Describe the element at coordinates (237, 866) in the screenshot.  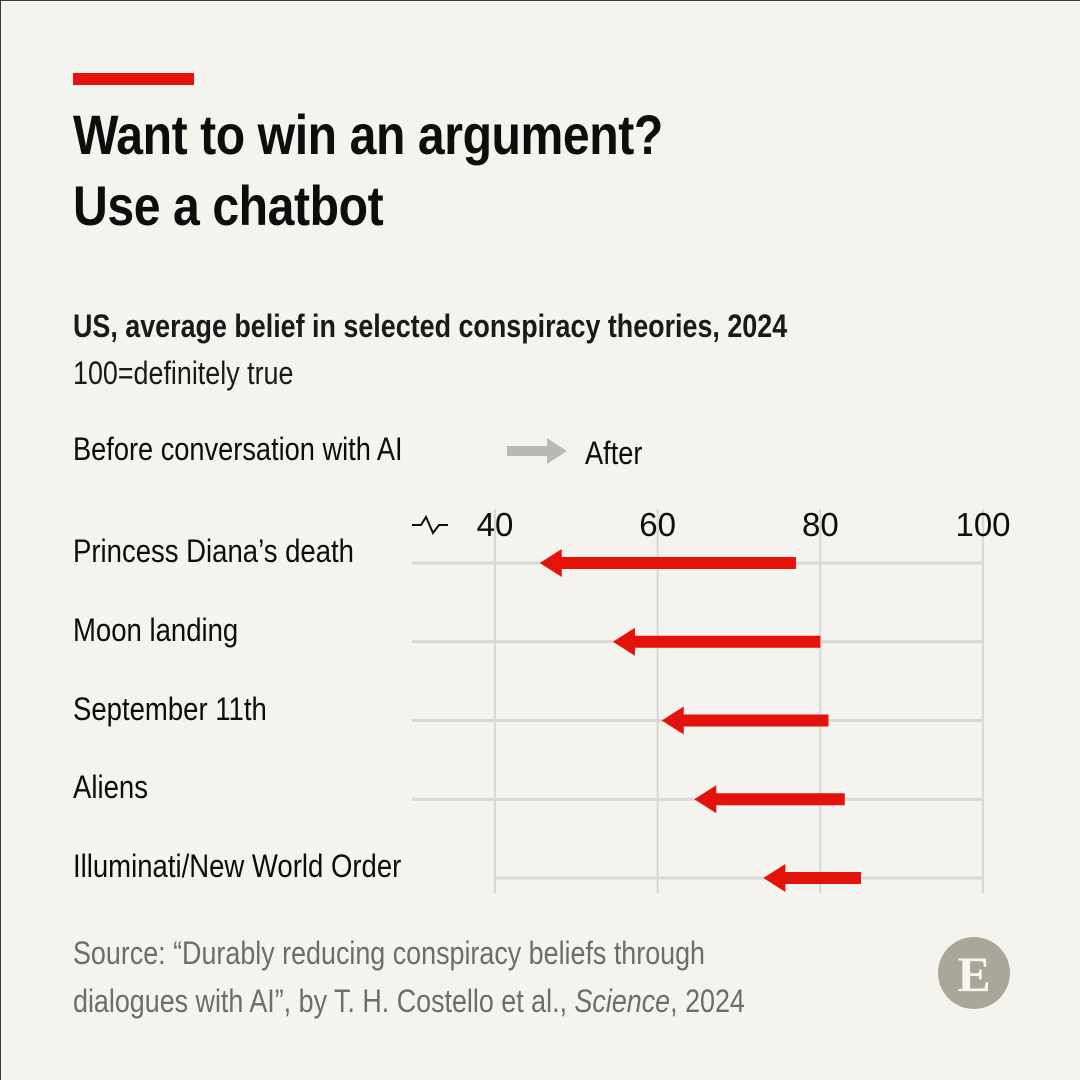
I see `row-label: Illuminati/New World Order` at that location.